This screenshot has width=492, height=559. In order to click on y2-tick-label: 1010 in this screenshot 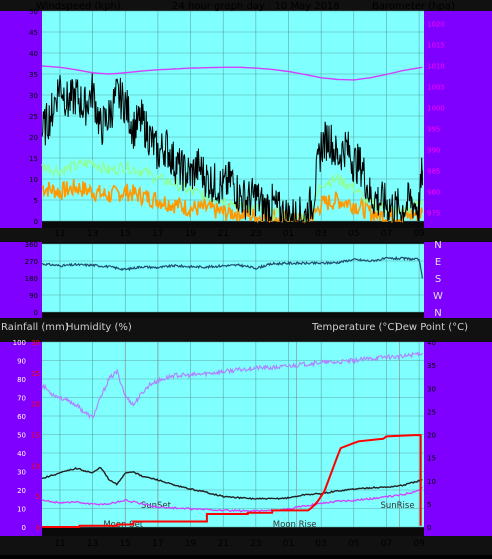, I will do `click(436, 67)`.